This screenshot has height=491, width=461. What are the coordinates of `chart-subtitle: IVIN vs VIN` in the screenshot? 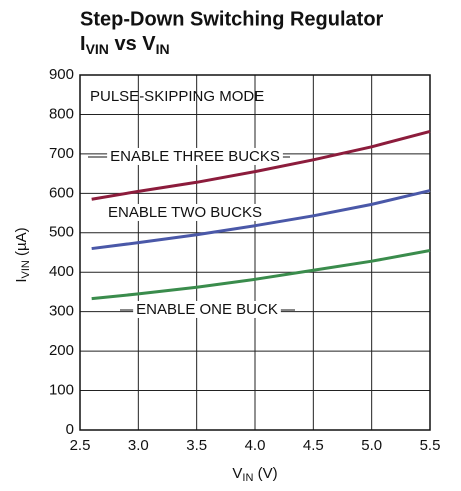 It's located at (125, 44).